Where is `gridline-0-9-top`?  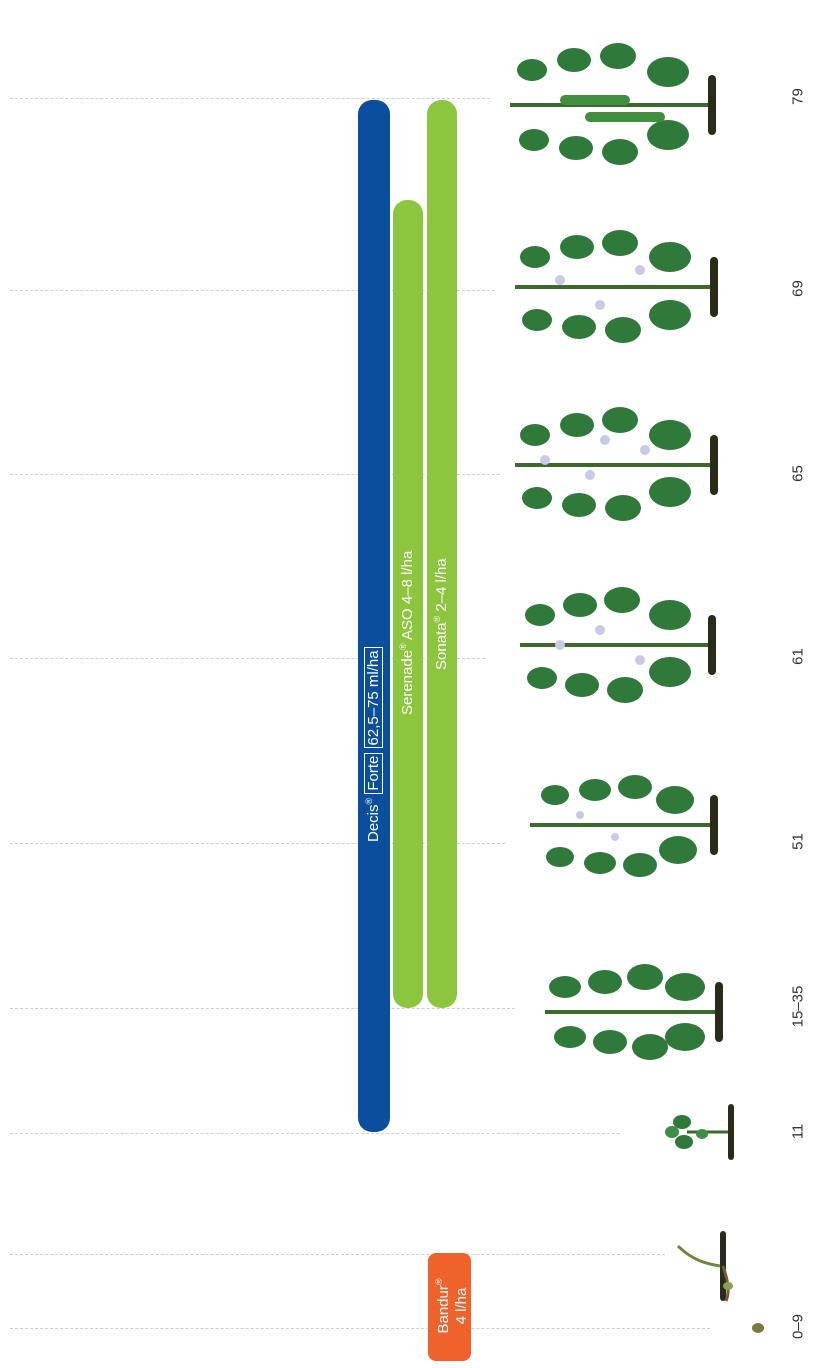
gridline-0-9-top is located at coordinates (337, 1254).